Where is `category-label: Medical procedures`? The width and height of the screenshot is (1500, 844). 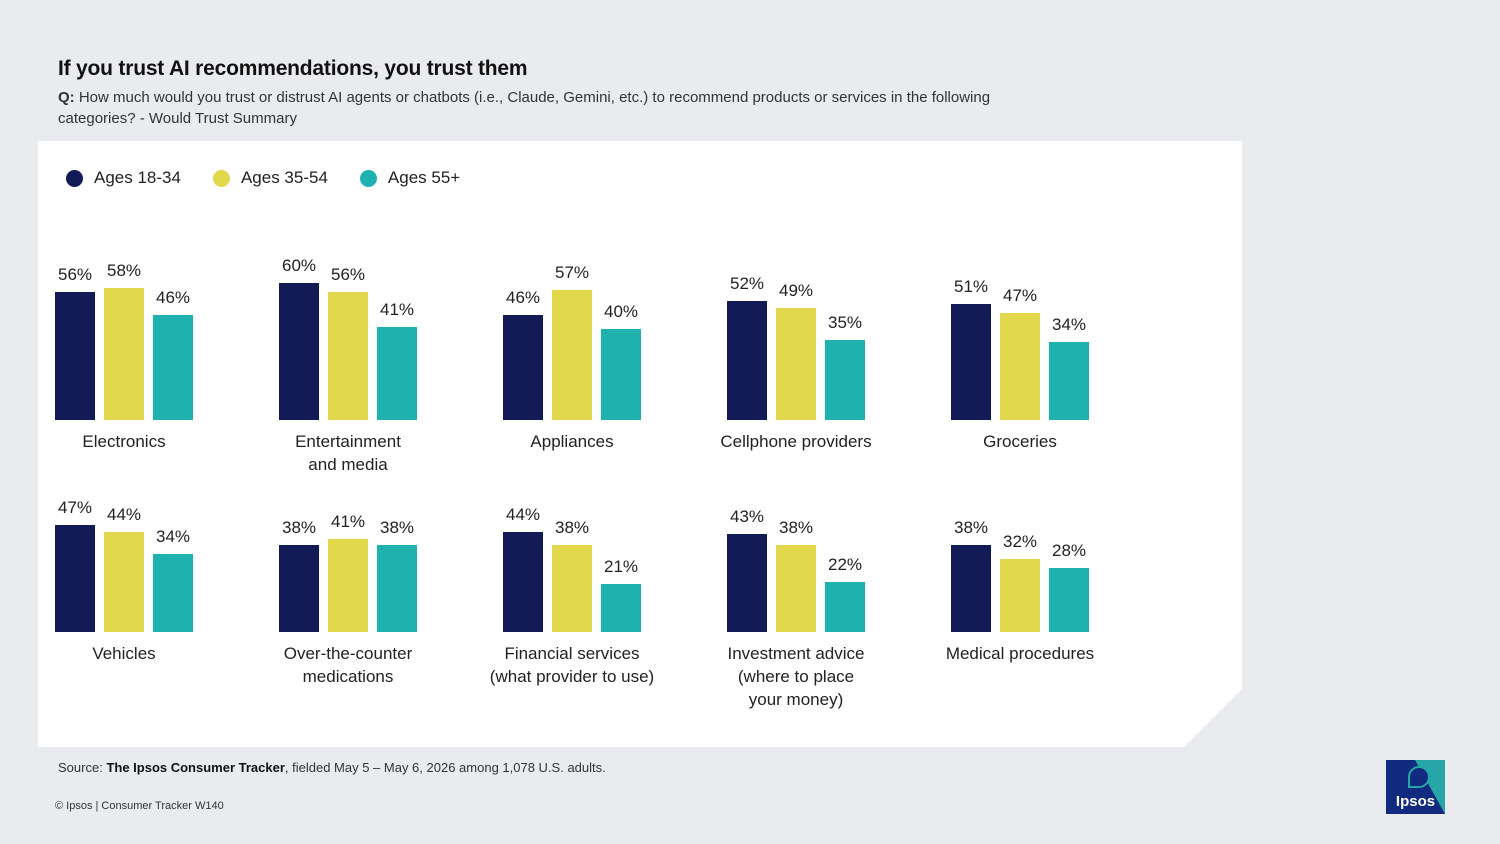
category-label: Medical procedures is located at coordinates (1020, 653).